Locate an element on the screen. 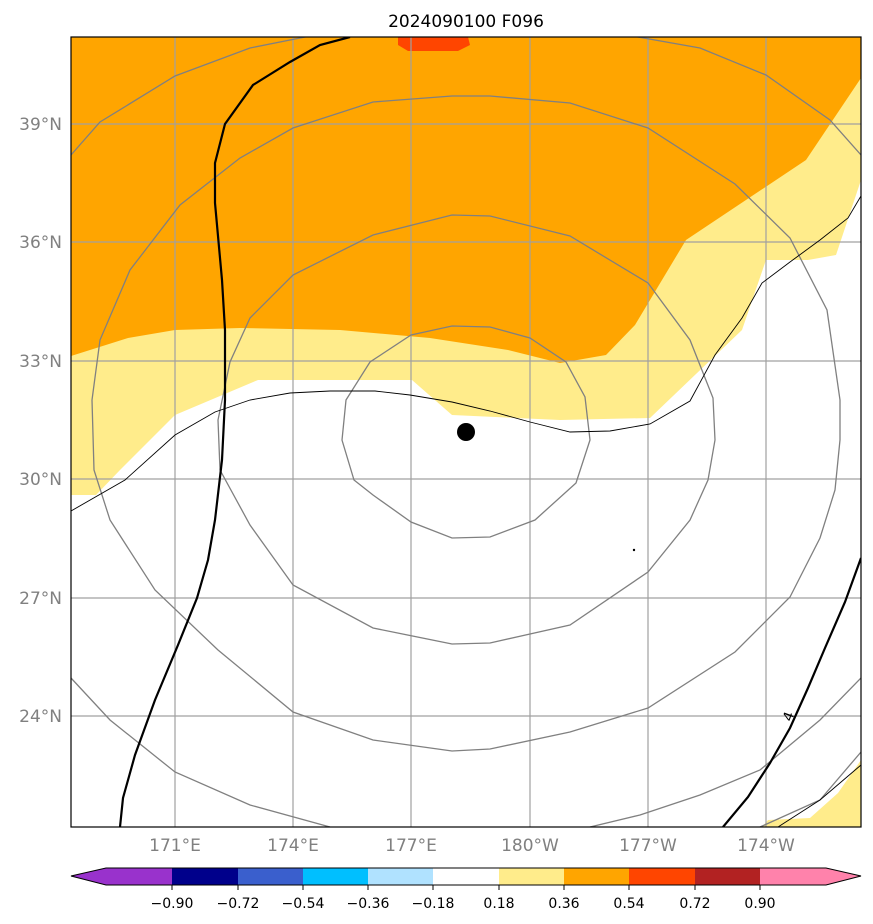  colorbar-tick-label: −0.54 is located at coordinates (303, 904).